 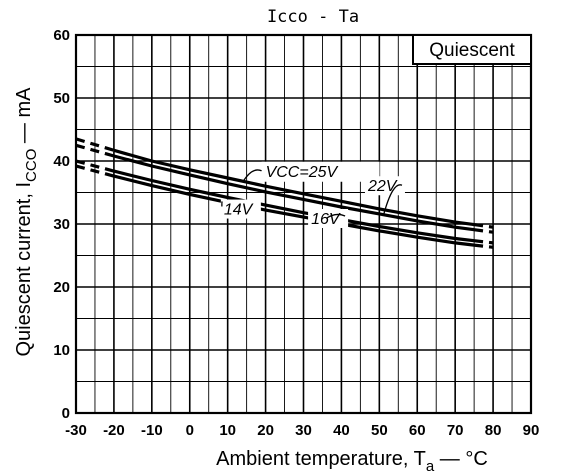 What do you see at coordinates (61, 35) in the screenshot?
I see `y-tick-label: 60` at bounding box center [61, 35].